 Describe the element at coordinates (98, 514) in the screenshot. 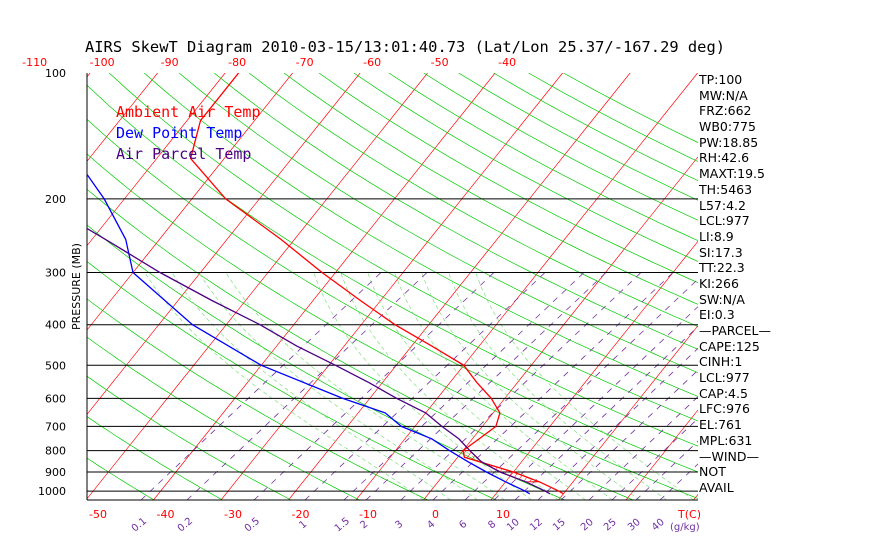

I see `bottom-temp-tick: -50` at that location.